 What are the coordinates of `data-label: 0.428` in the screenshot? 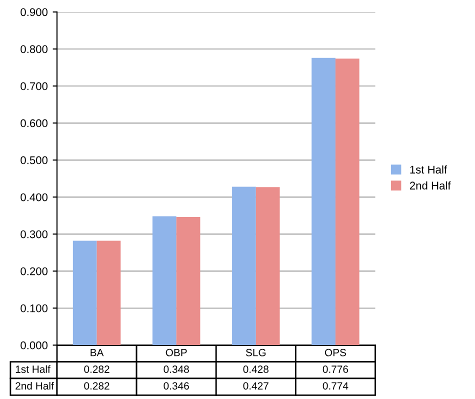 It's located at (255, 369).